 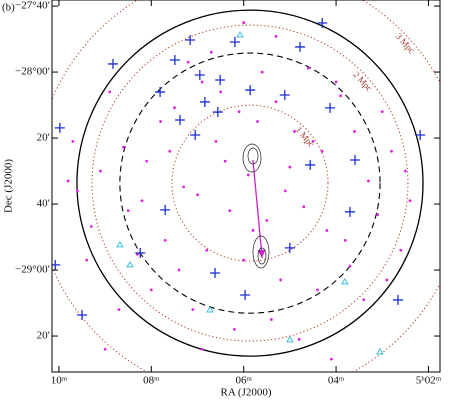 What do you see at coordinates (257, 209) in the screenshot?
I see `arrow` at bounding box center [257, 209].